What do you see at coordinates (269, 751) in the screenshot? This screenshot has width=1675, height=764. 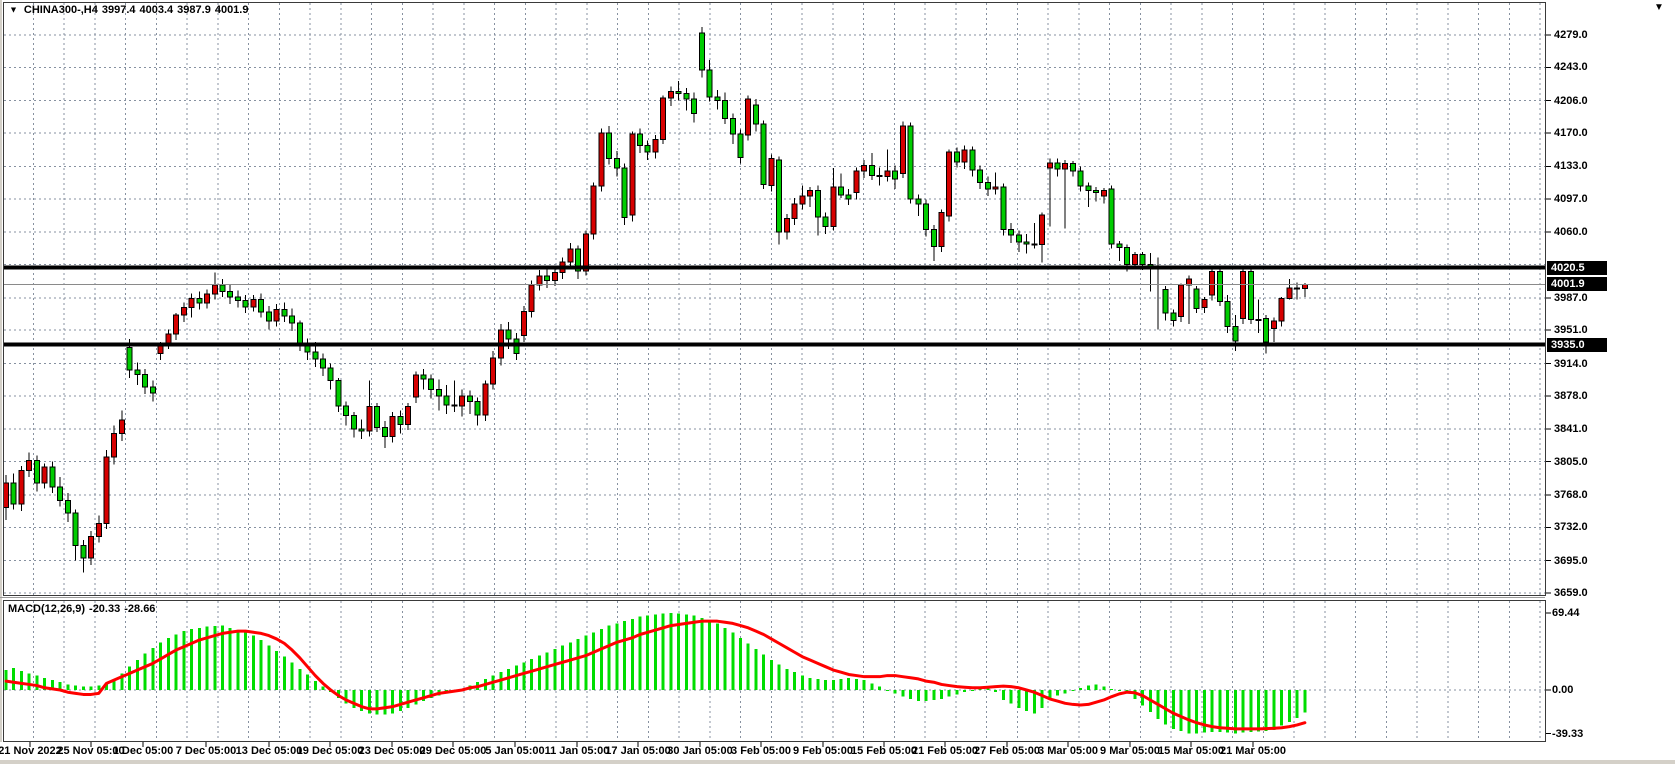 I see `time-axis-label: 13 Dec 05:00` at bounding box center [269, 751].